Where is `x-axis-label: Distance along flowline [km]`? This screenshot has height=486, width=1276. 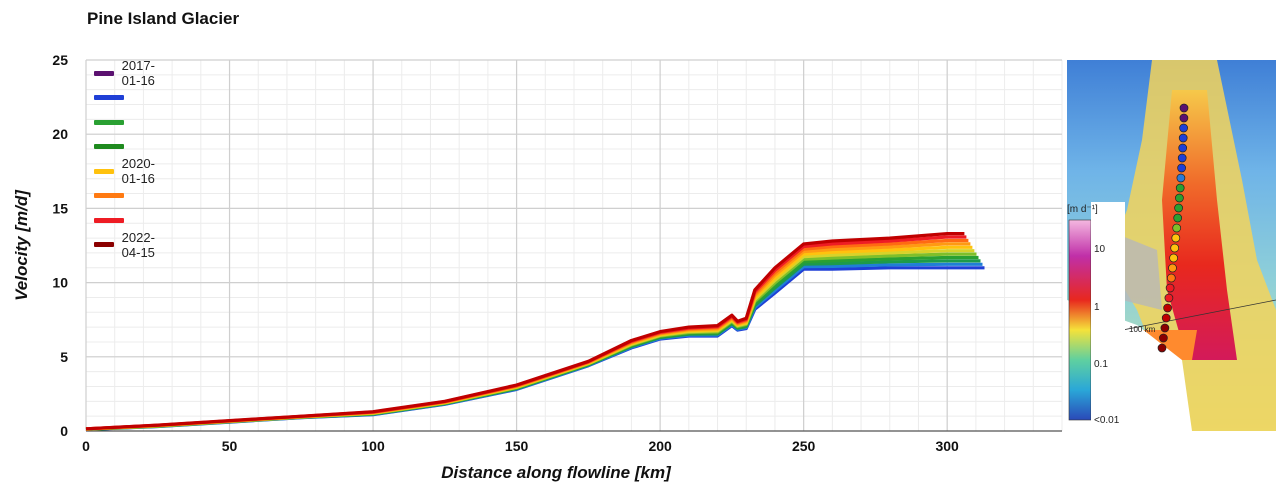 x-axis-label: Distance along flowline [km] is located at coordinates (556, 472).